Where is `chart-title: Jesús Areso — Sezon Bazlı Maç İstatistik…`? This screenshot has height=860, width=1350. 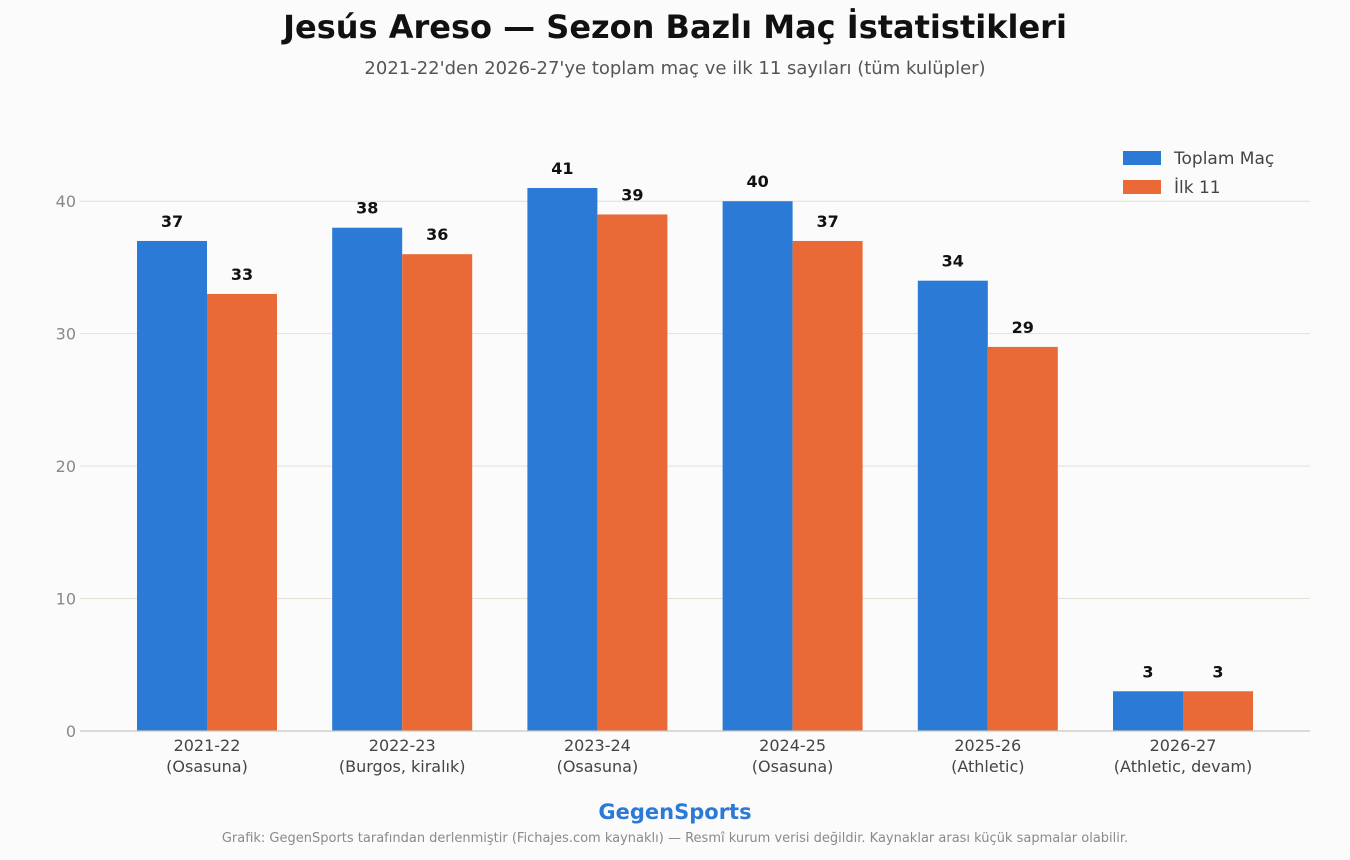 chart-title: Jesús Areso — Sezon Bazlı Maç İstatistik… is located at coordinates (675, 27).